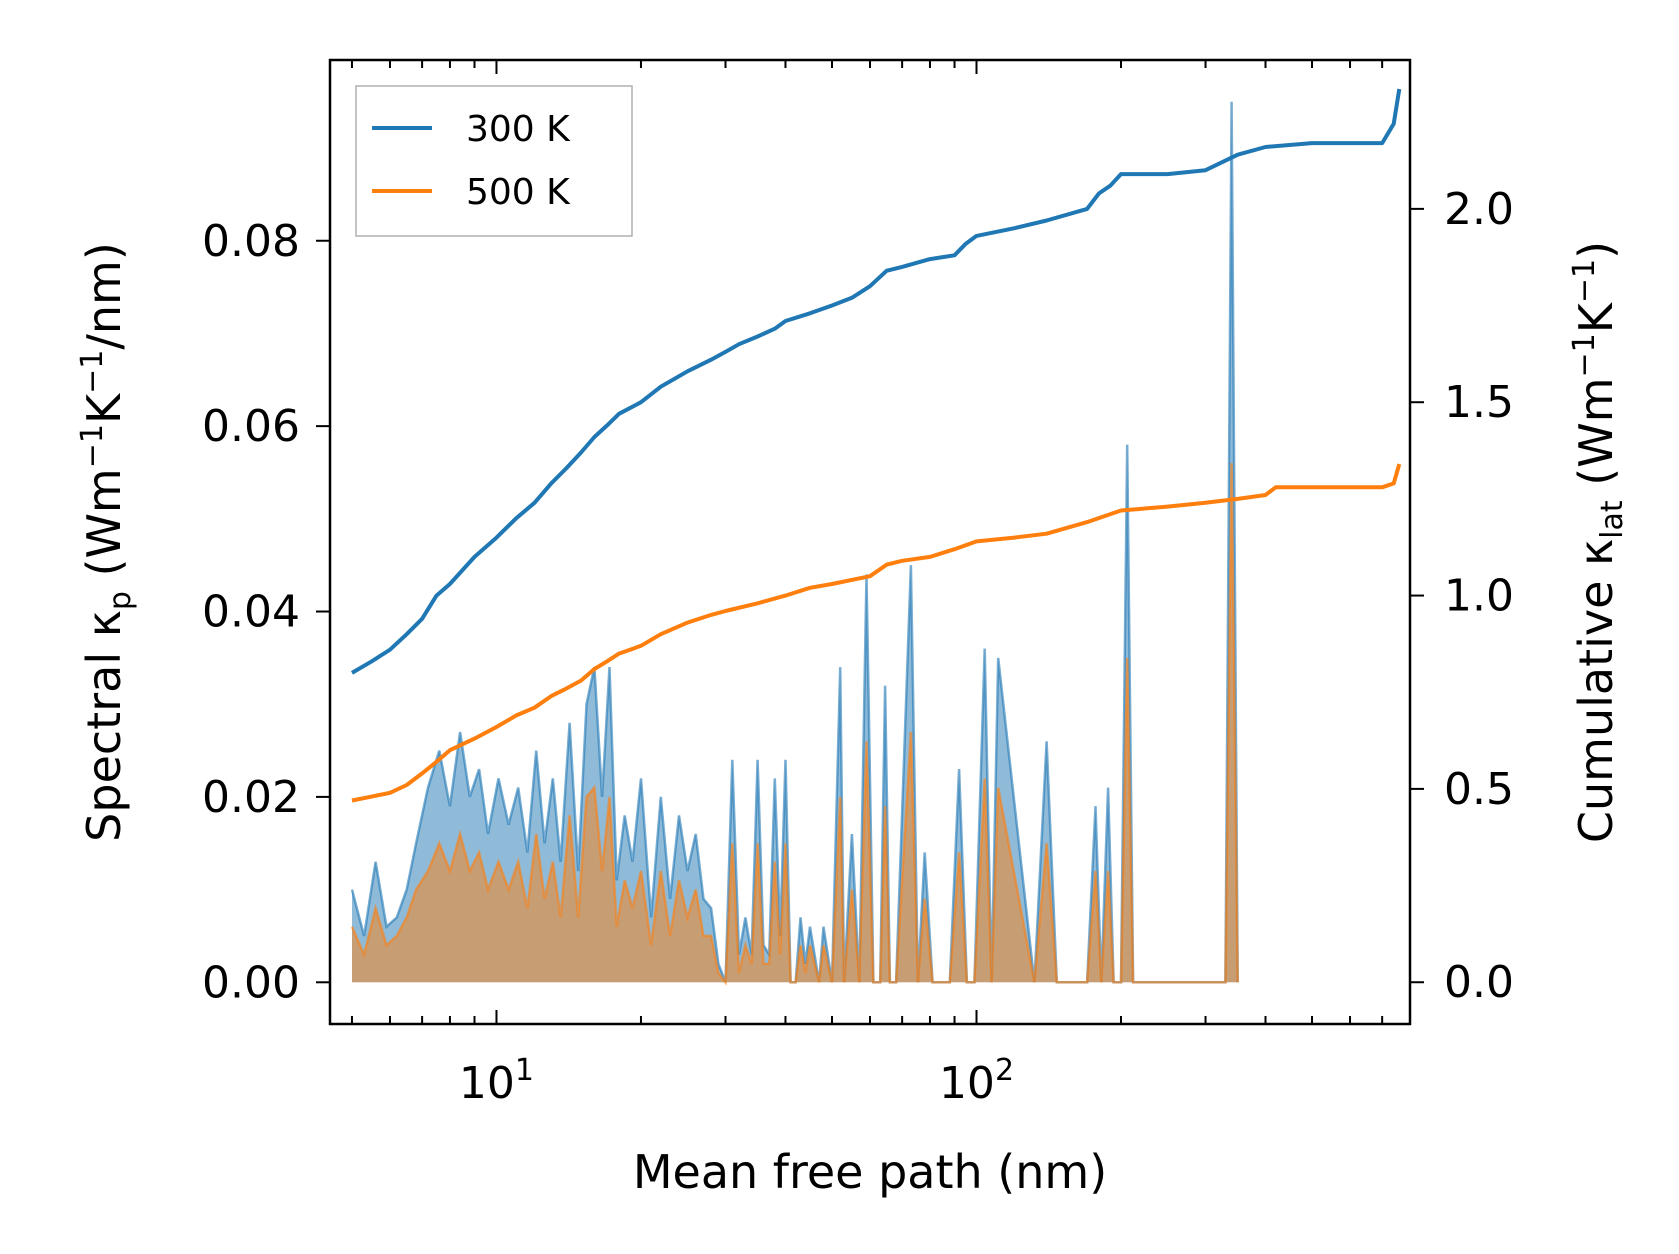 This screenshot has width=1679, height=1254. I want to click on x-axis-label: Mean free path (nm), so click(870, 1172).